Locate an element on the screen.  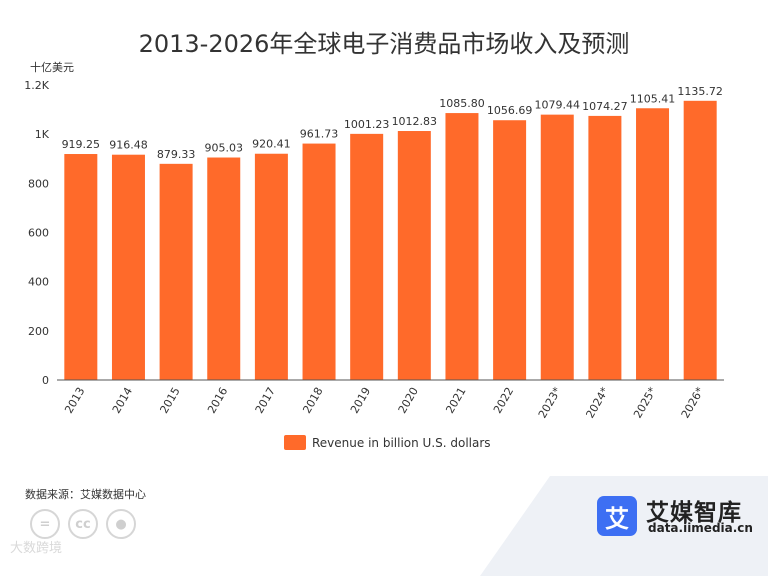
brand-name: 艾媒智库 is located at coordinates (694, 513).